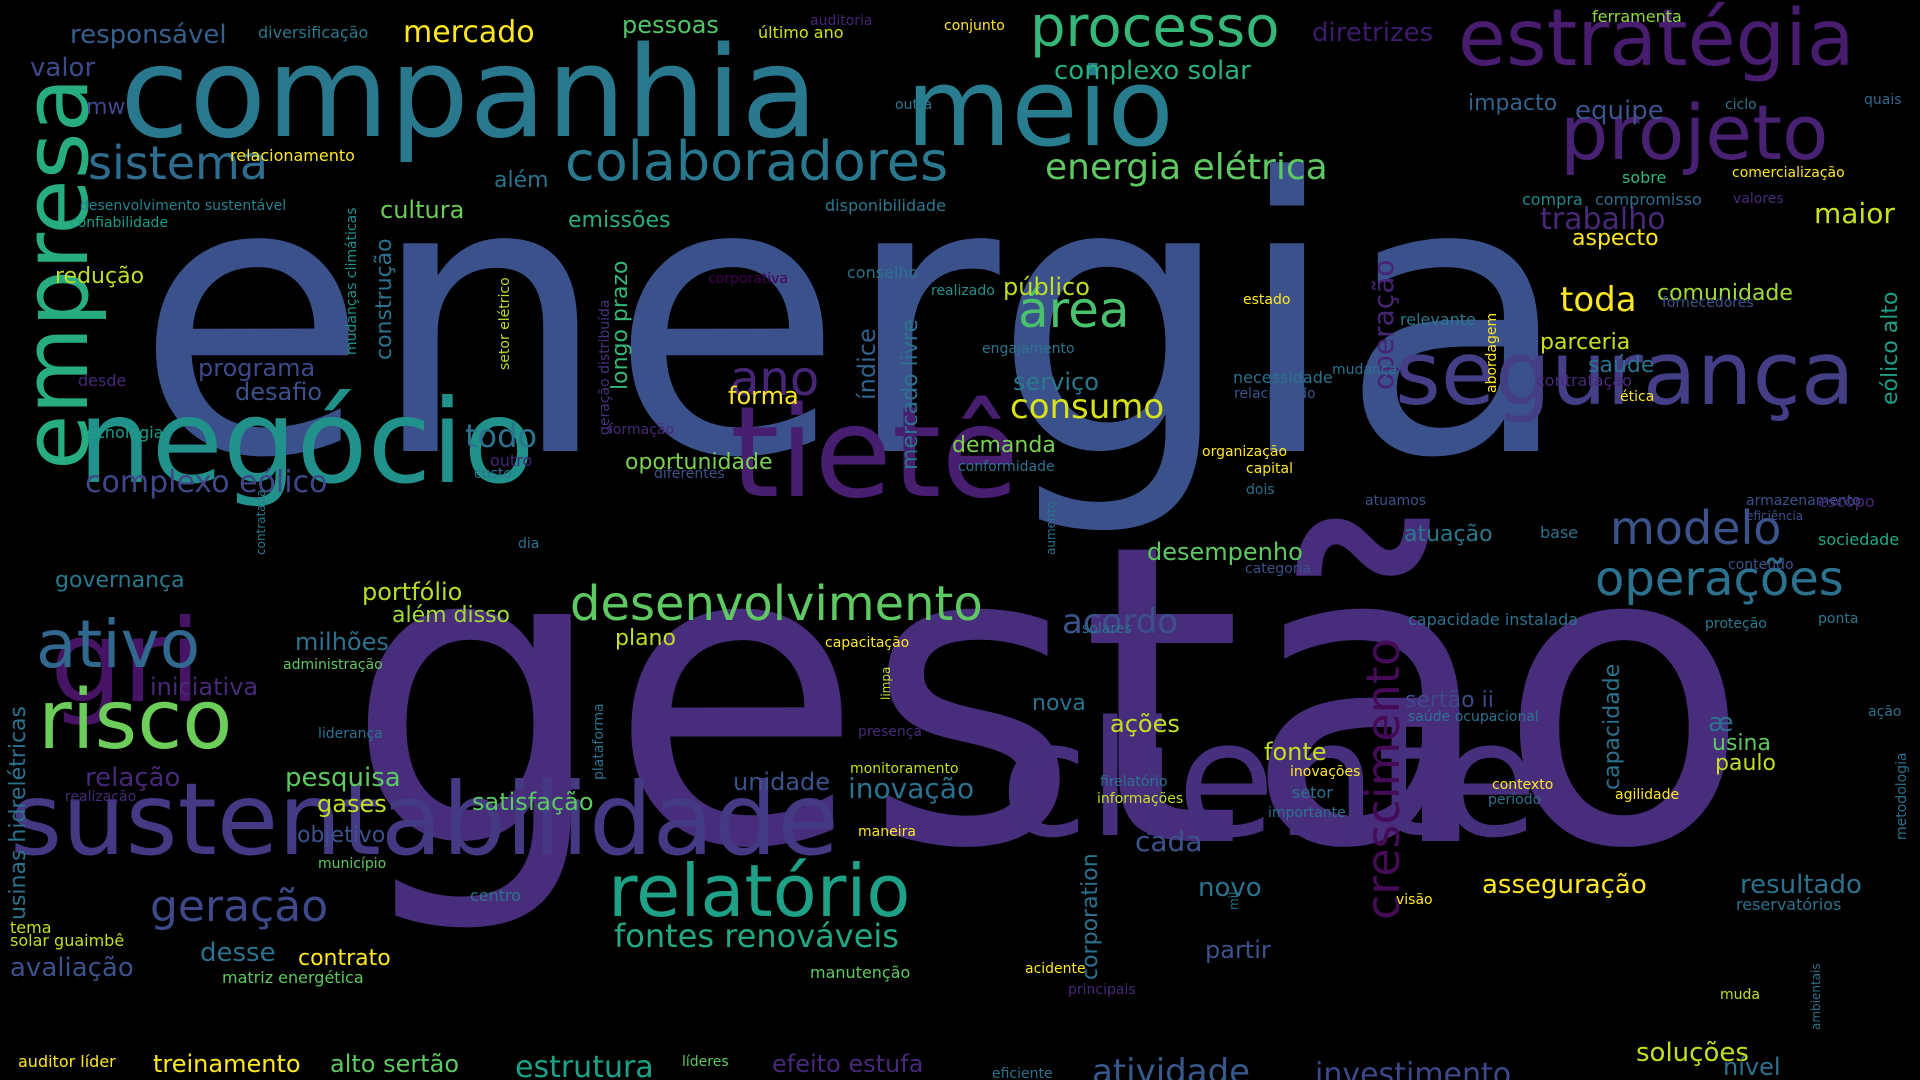 The width and height of the screenshot is (1920, 1080). I want to click on word-acidente: acidente, so click(1055, 969).